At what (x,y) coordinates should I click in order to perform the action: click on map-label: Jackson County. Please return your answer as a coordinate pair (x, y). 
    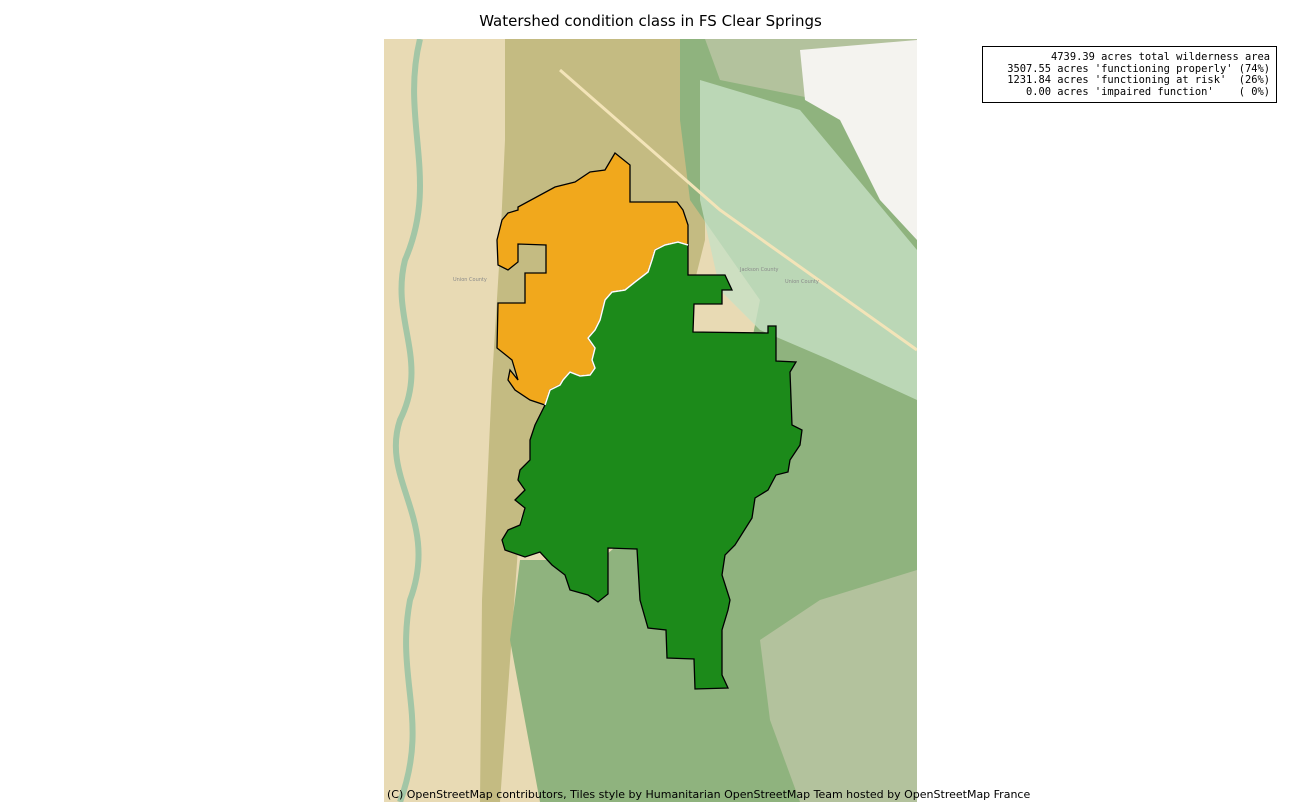
    Looking at the image, I should click on (758, 270).